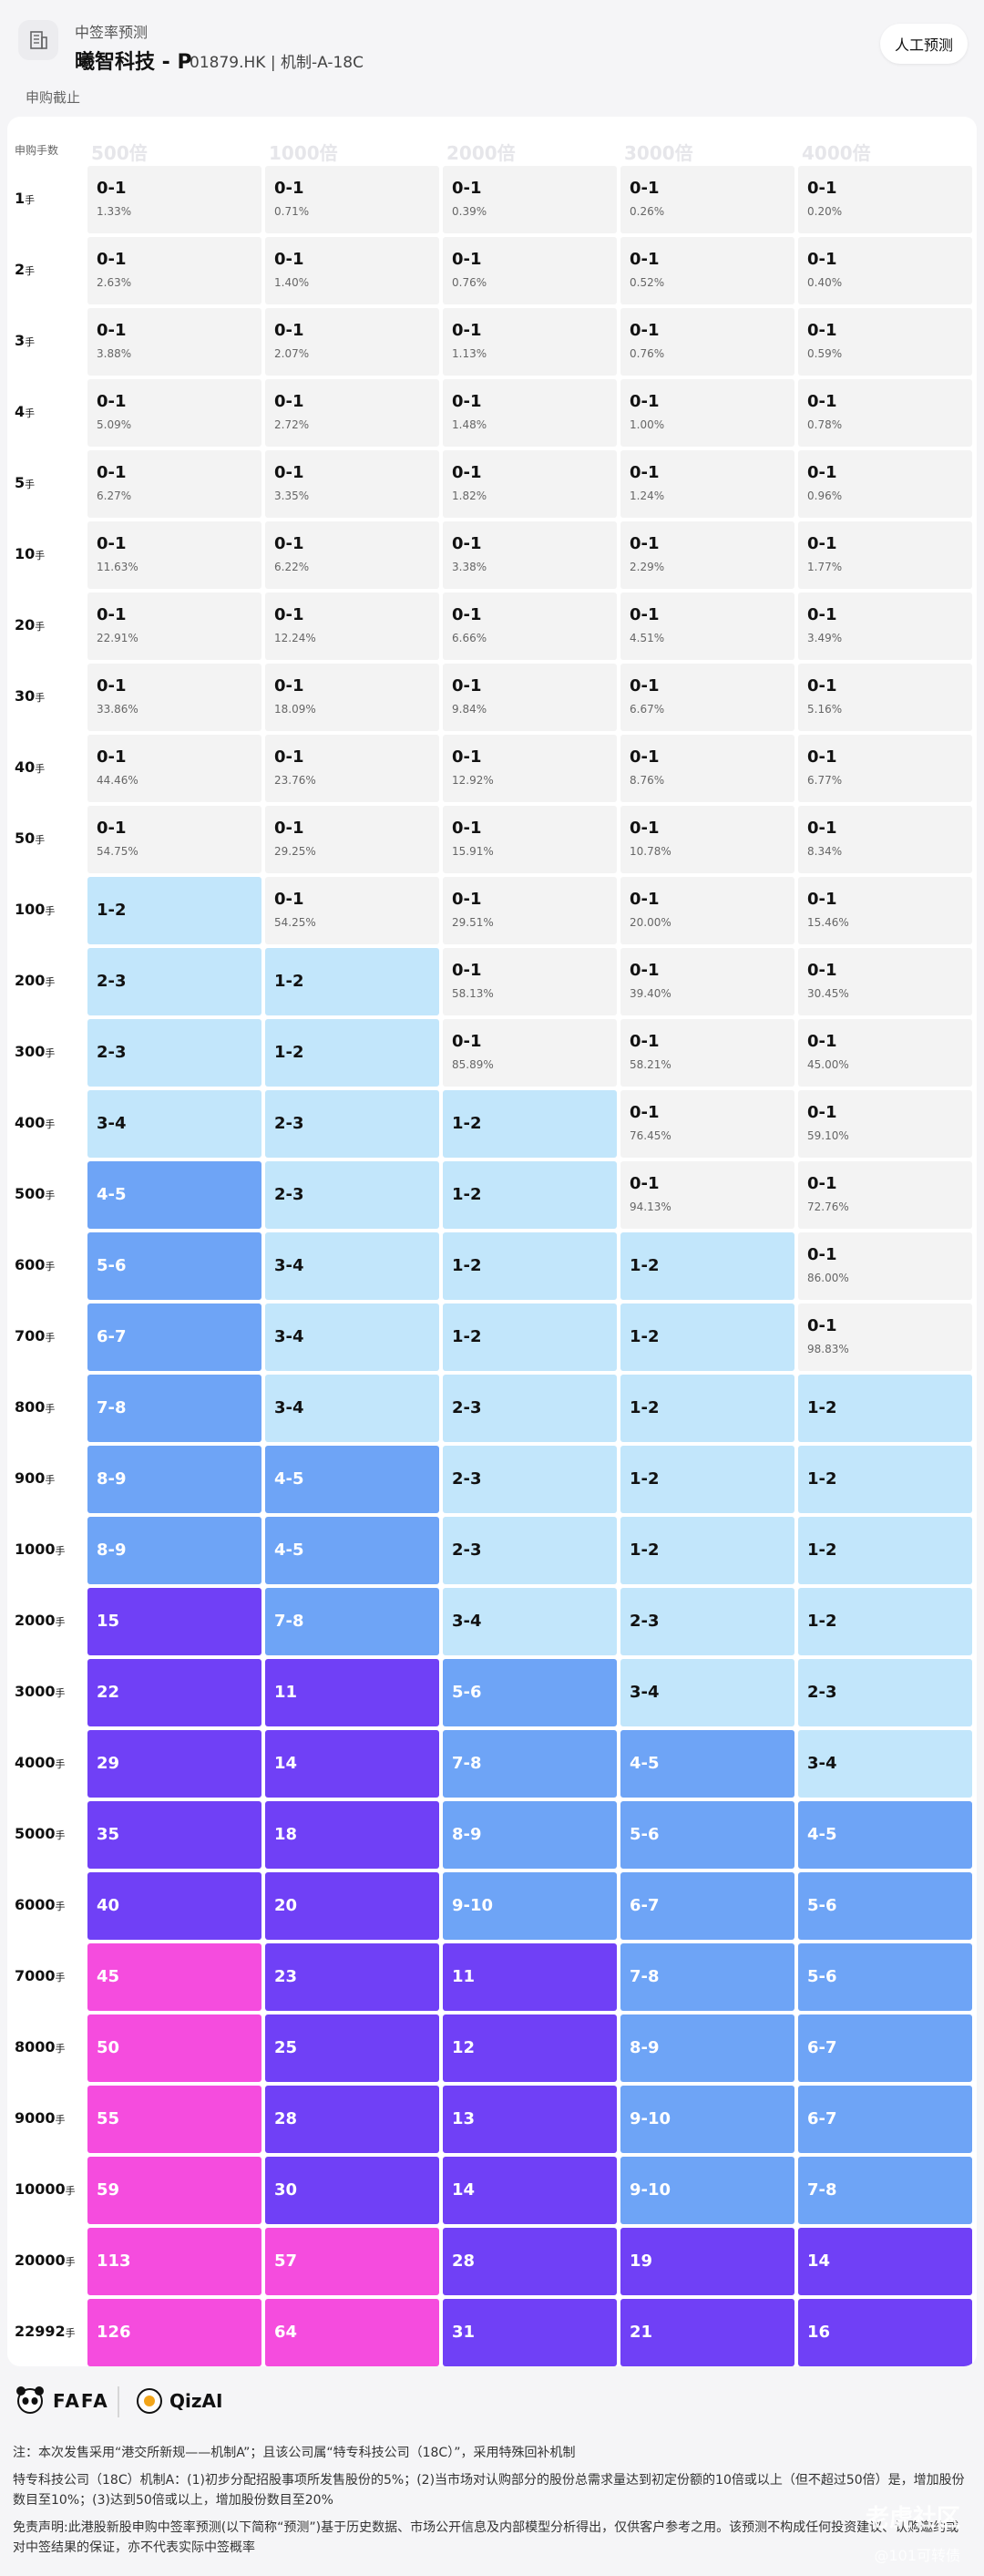 This screenshot has width=984, height=2576. I want to click on win-probability: 44.46%, so click(117, 780).